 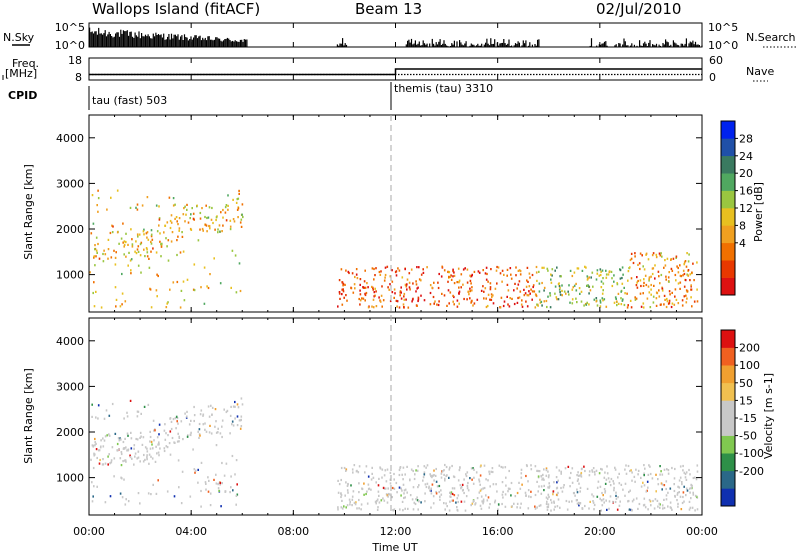 What do you see at coordinates (728, 374) in the screenshot?
I see `colorbar-swatch` at bounding box center [728, 374].